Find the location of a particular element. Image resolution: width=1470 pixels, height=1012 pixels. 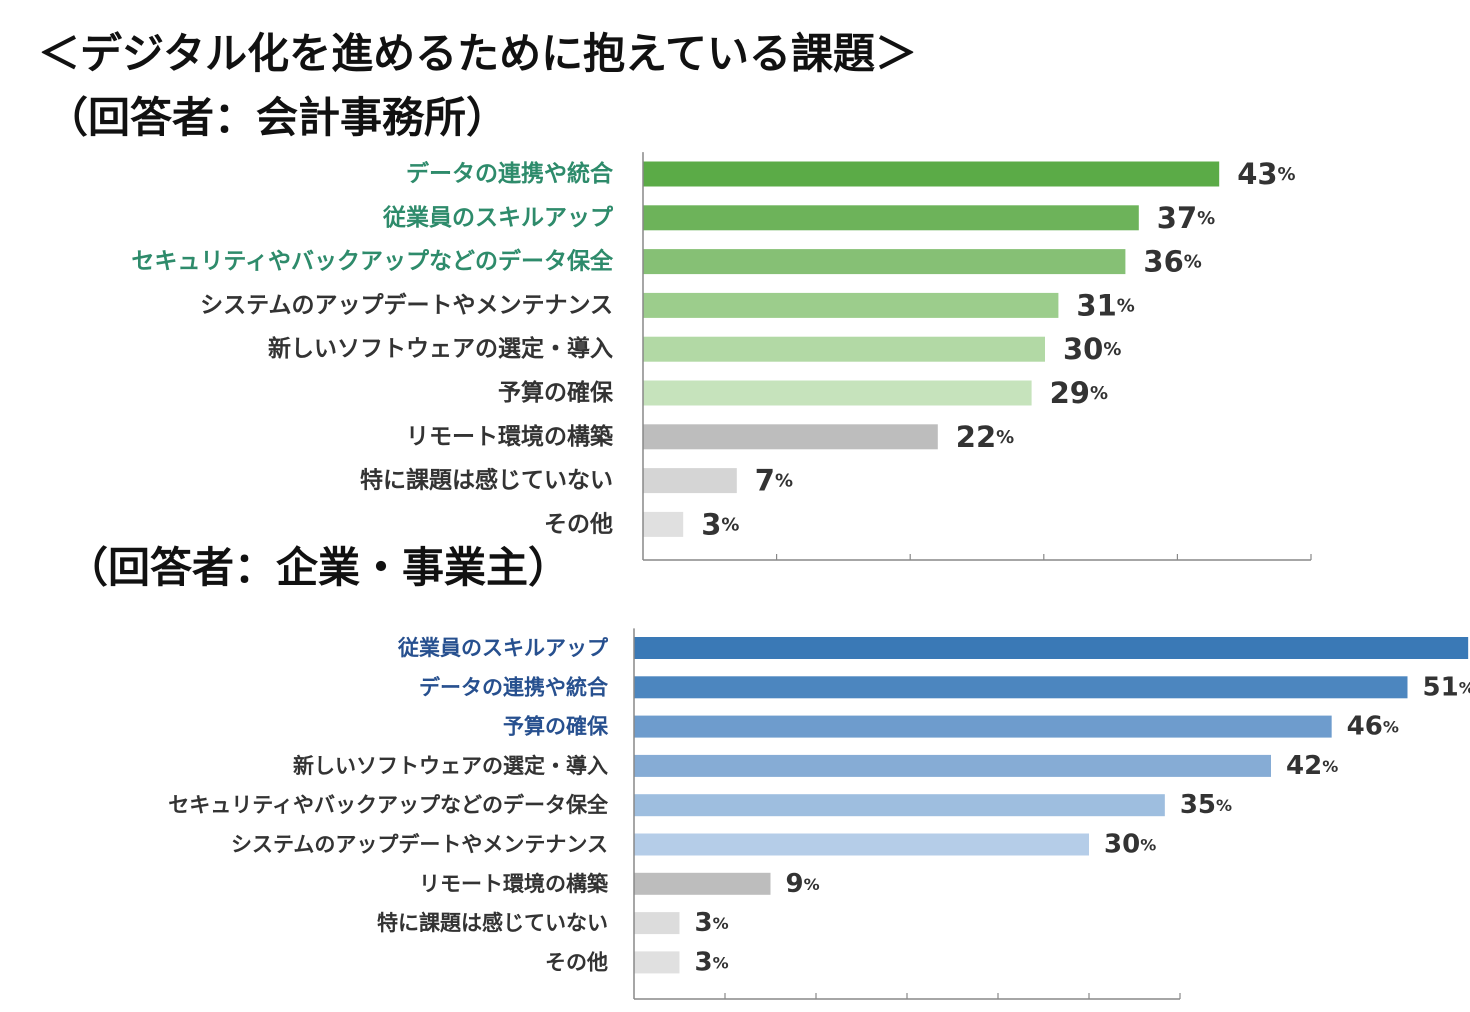

value-label: 7% is located at coordinates (774, 481).